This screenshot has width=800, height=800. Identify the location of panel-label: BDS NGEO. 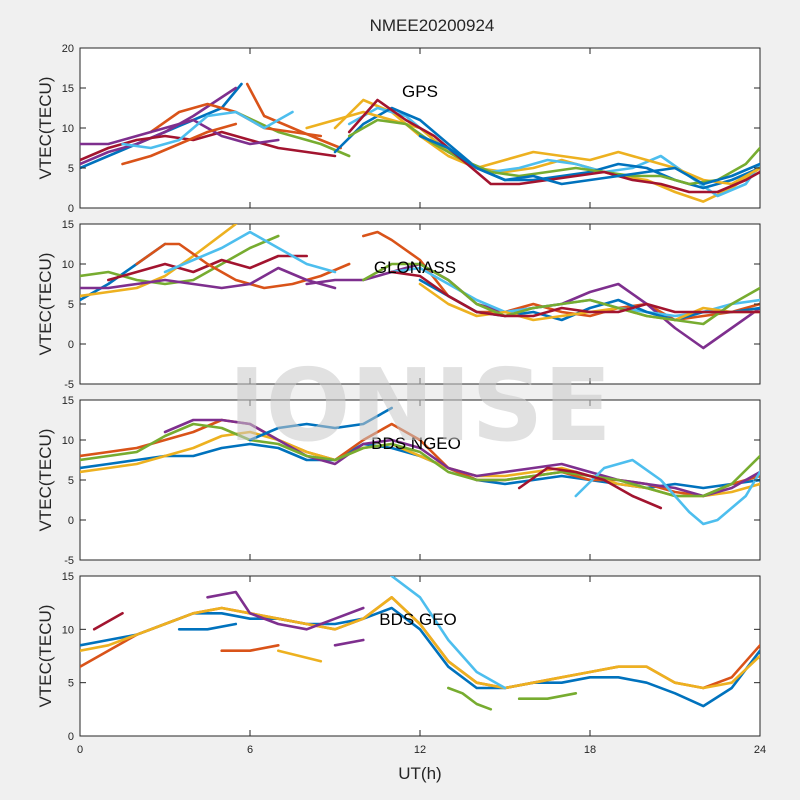
(416, 443).